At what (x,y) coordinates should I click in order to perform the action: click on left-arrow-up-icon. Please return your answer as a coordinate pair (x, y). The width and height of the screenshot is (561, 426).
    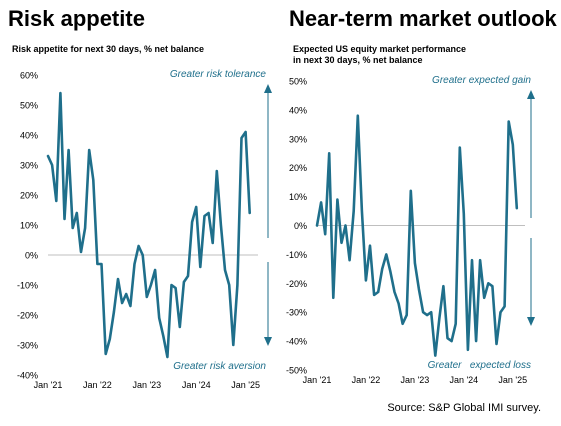
    Looking at the image, I should click on (268, 161).